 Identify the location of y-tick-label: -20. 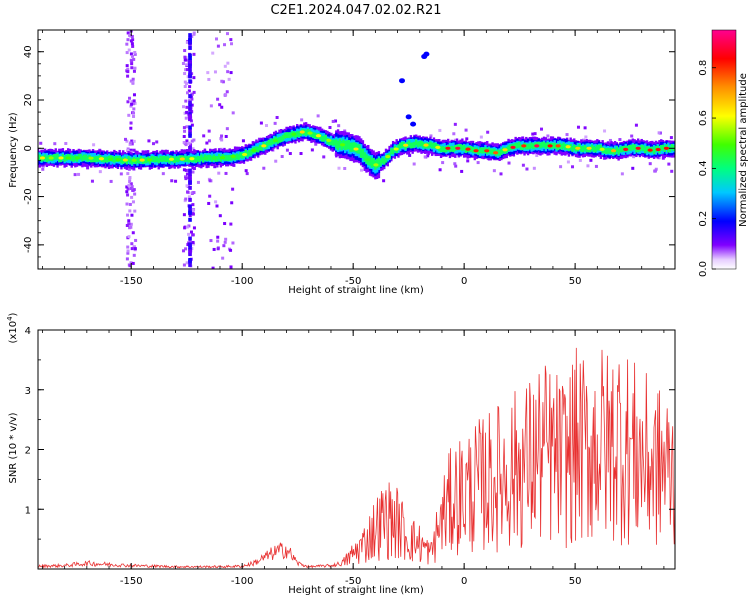
(28, 196).